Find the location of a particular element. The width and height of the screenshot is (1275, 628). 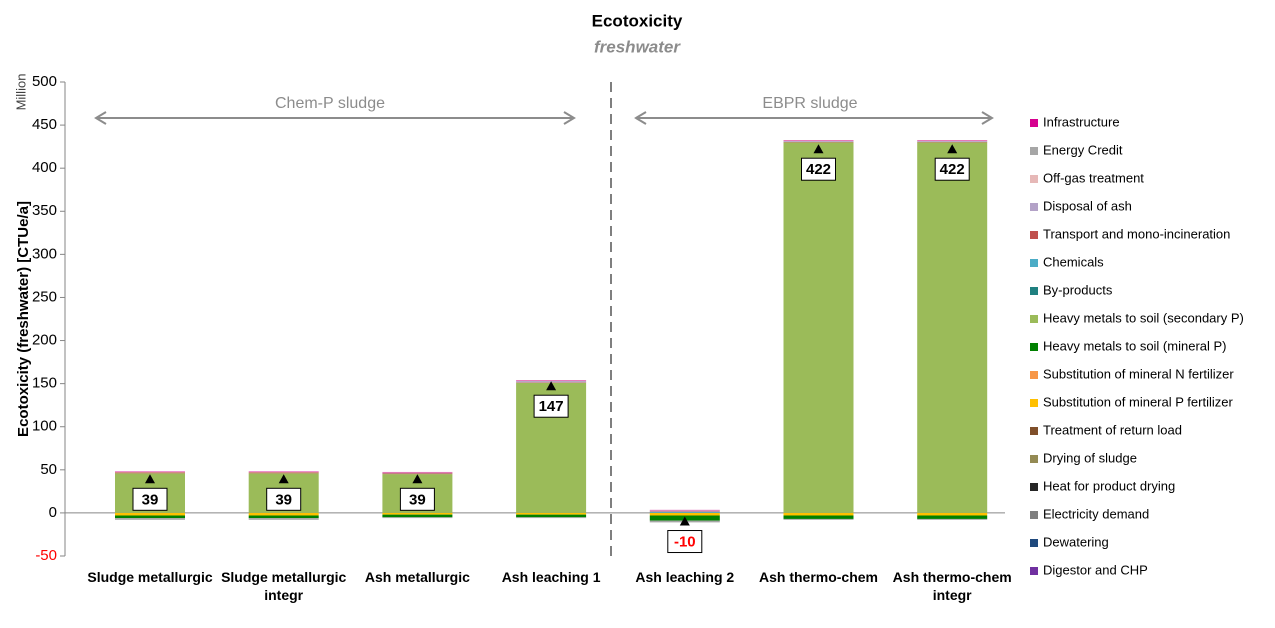

y-tick-label: 250 is located at coordinates (44, 296).